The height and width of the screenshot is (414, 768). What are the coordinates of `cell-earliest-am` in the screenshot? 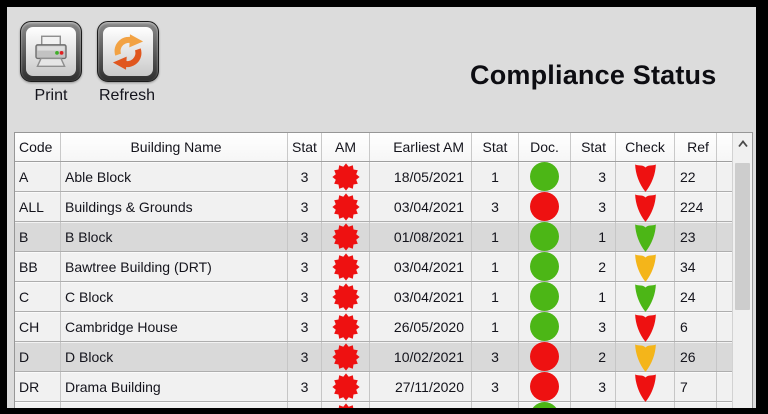 It's located at (421, 405).